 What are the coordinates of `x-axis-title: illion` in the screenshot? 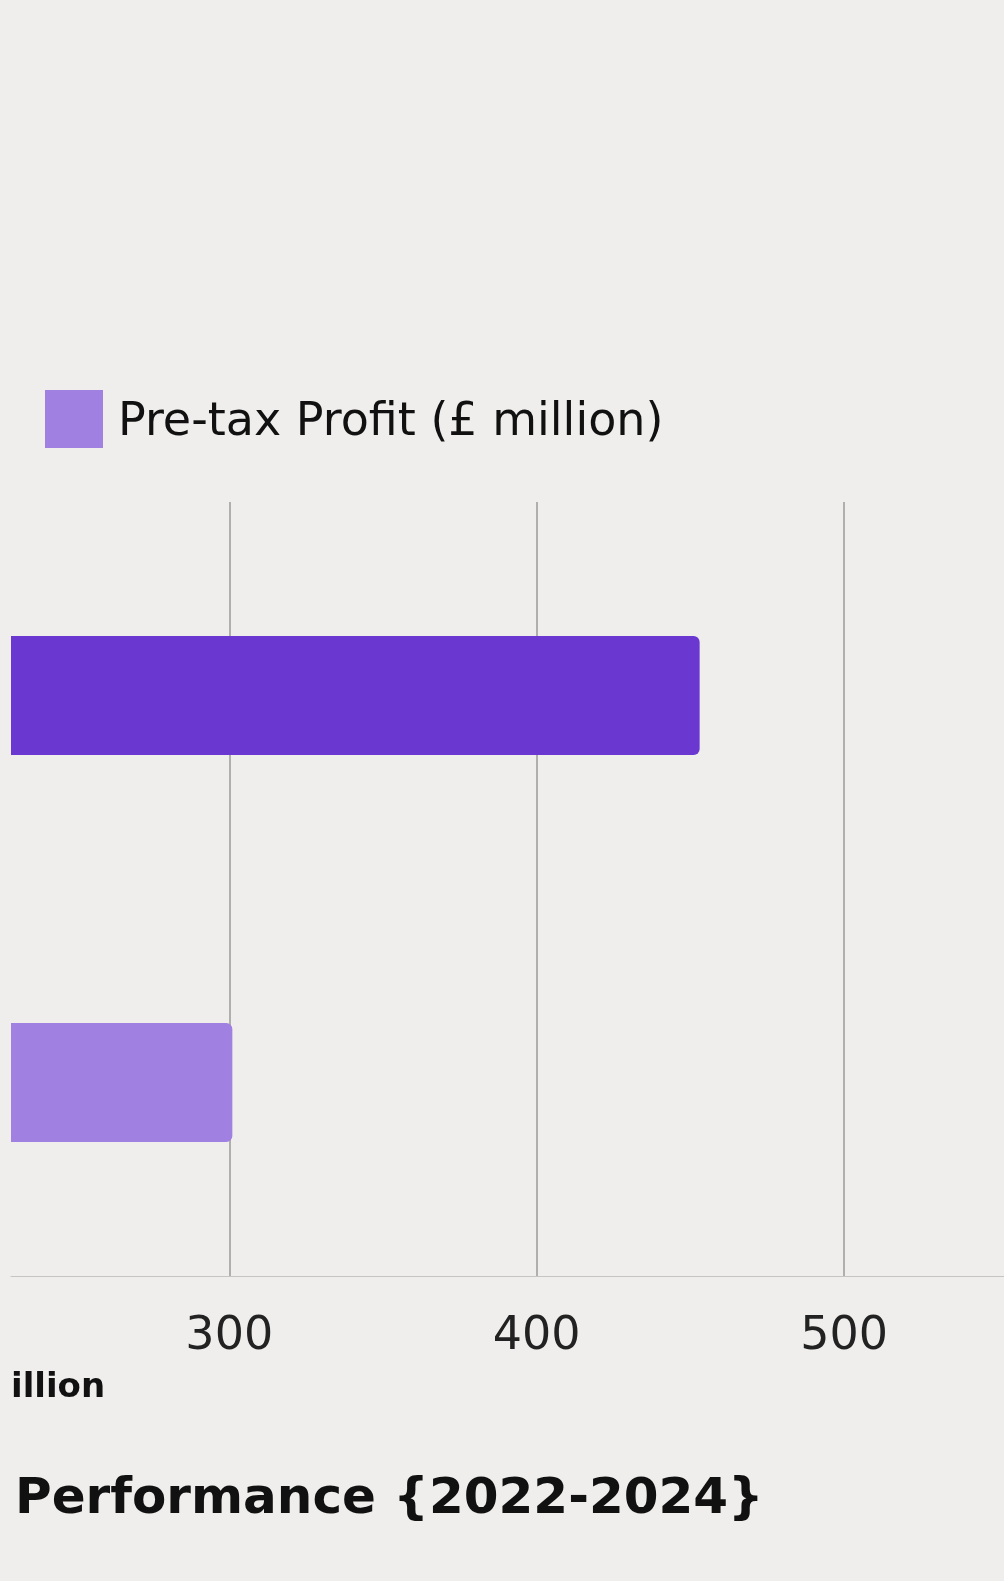 It's located at (58, 1385).